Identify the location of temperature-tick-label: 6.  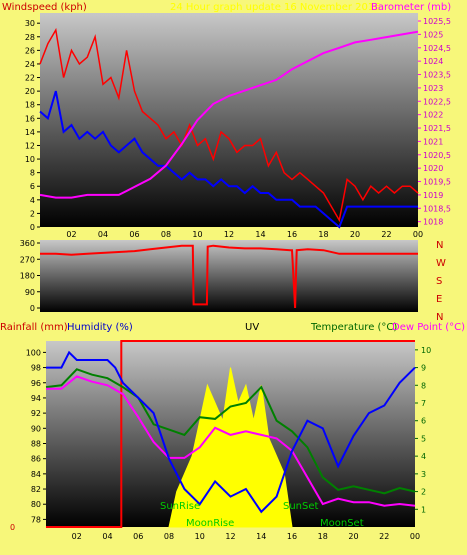
(423, 421).